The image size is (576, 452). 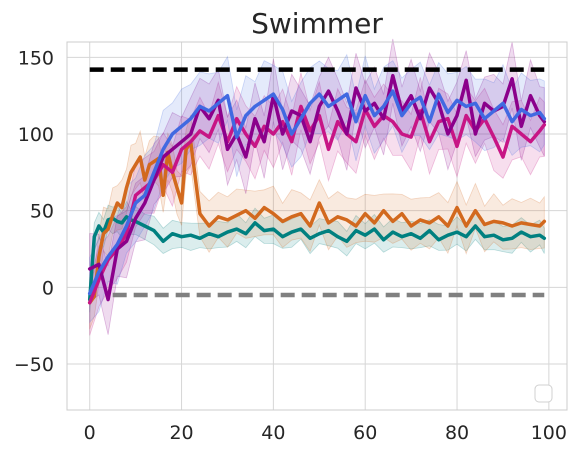 I want to click on y-tick-label: 50, so click(x=42, y=212).